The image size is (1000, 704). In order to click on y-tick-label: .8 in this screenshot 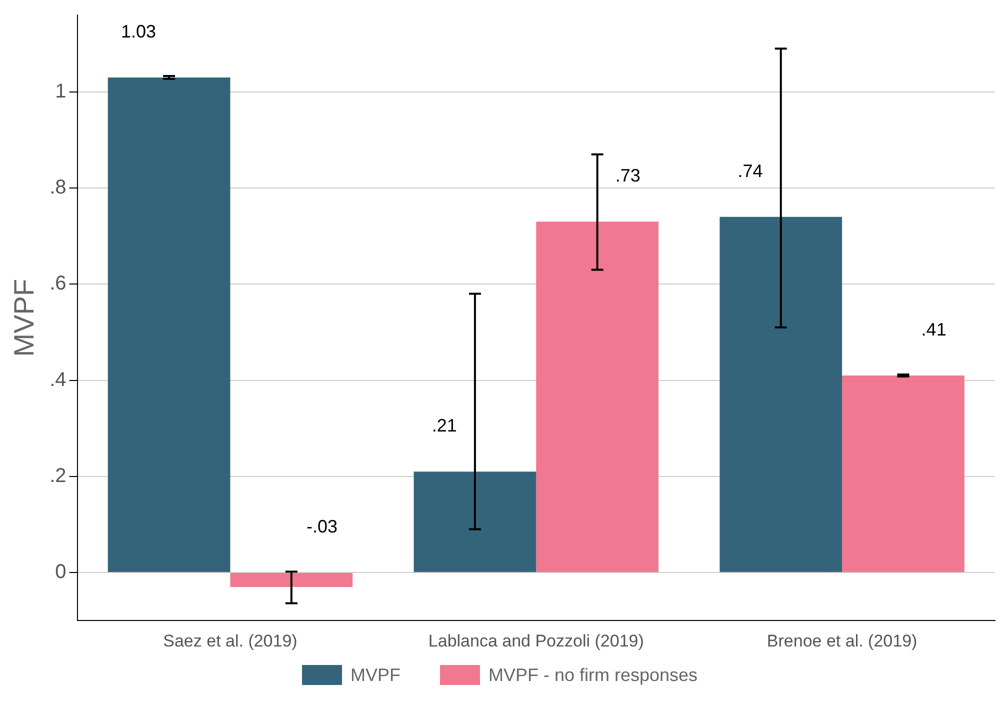, I will do `click(58, 187)`.